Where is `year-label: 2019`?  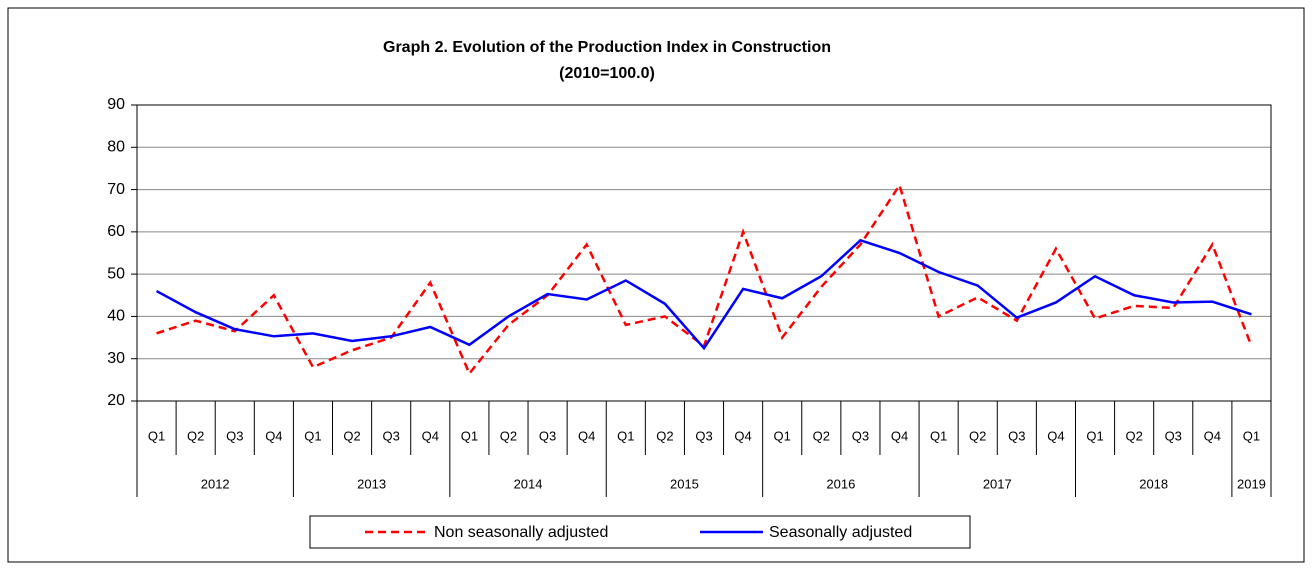
year-label: 2019 is located at coordinates (1251, 483).